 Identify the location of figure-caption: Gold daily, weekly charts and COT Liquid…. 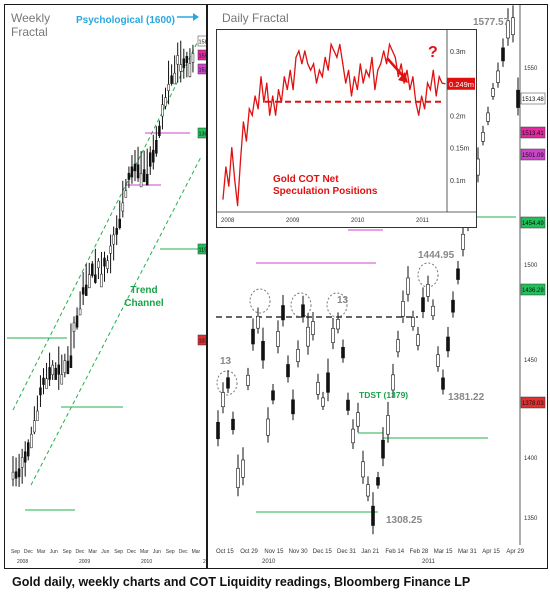
(241, 582).